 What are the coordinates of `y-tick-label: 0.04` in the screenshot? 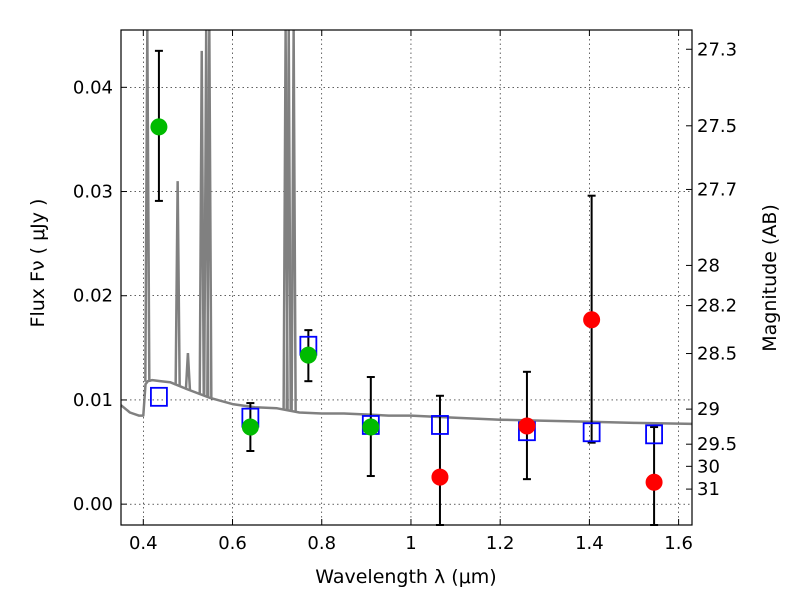 It's located at (93, 87).